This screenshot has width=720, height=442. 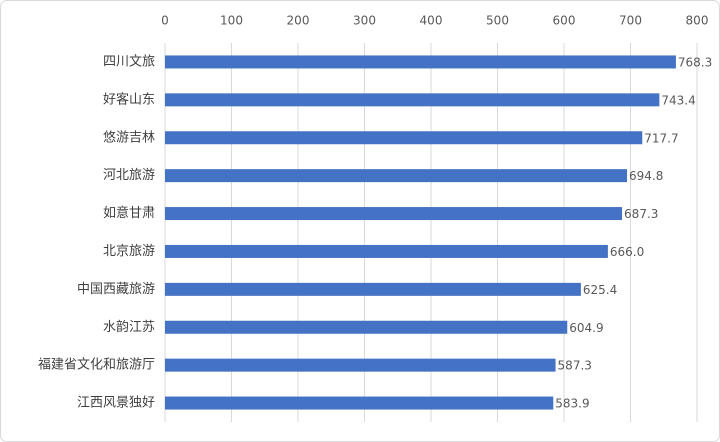 I want to click on y-tick-label: 中国西藏旅游, so click(x=116, y=289).